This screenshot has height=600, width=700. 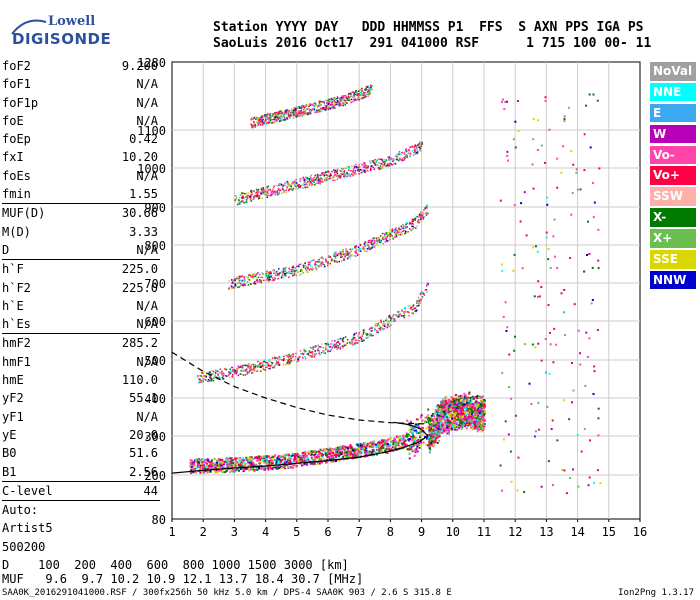 I want to click on param-label: B1, so click(x=9, y=471).